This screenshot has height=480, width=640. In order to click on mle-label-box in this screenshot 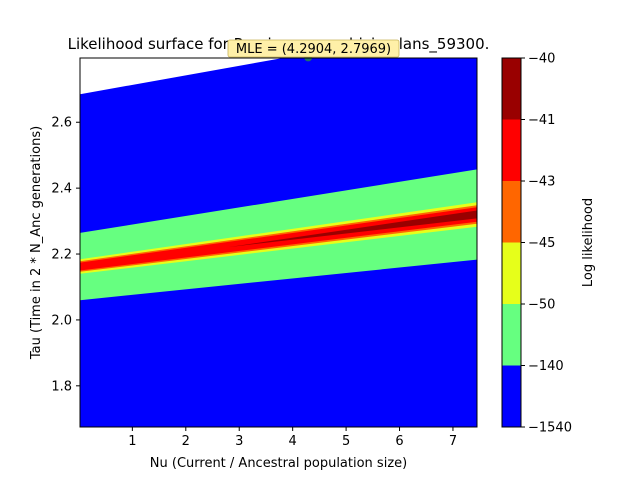, I will do `click(313, 48)`.